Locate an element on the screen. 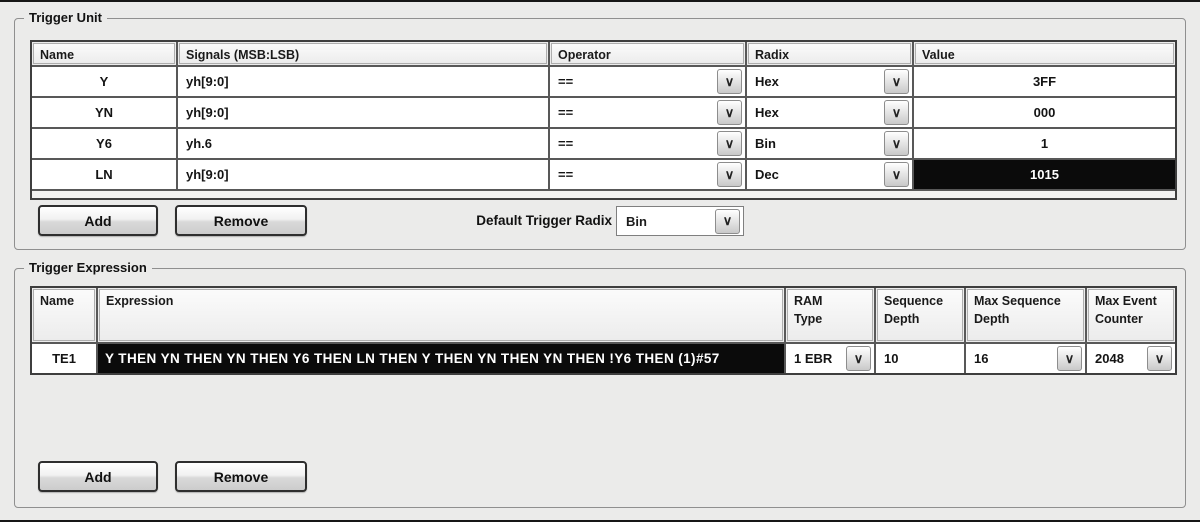 The image size is (1200, 522). radix-value: Dec is located at coordinates (767, 174).